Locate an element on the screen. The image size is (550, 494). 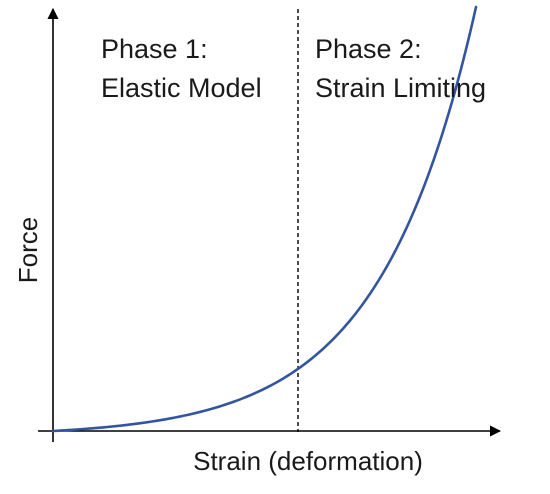
phase1-subtitle: Elastic Model is located at coordinates (181, 88).